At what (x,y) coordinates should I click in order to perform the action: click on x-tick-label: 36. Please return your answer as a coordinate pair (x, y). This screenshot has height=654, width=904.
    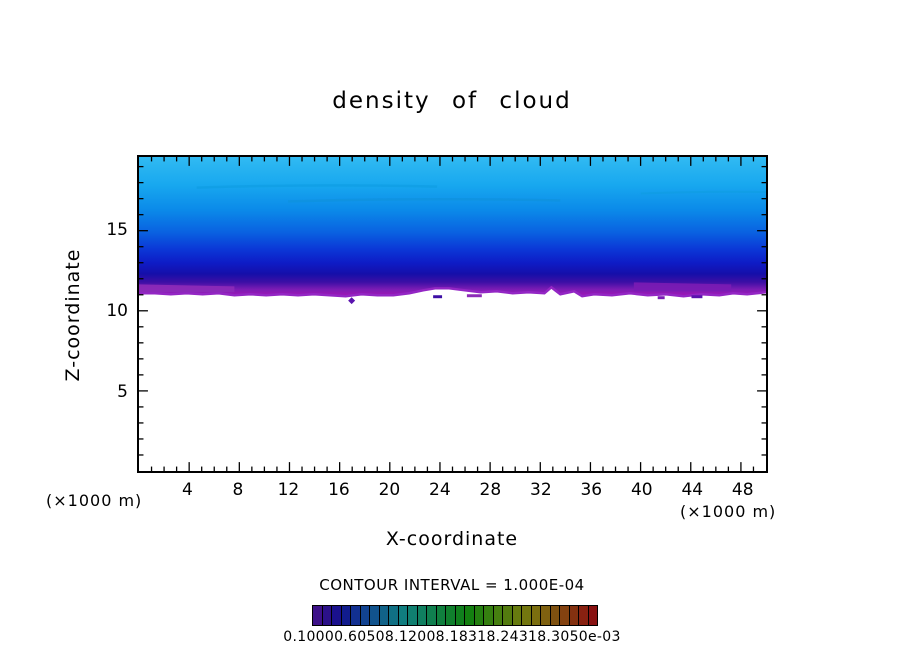
    Looking at the image, I should click on (591, 490).